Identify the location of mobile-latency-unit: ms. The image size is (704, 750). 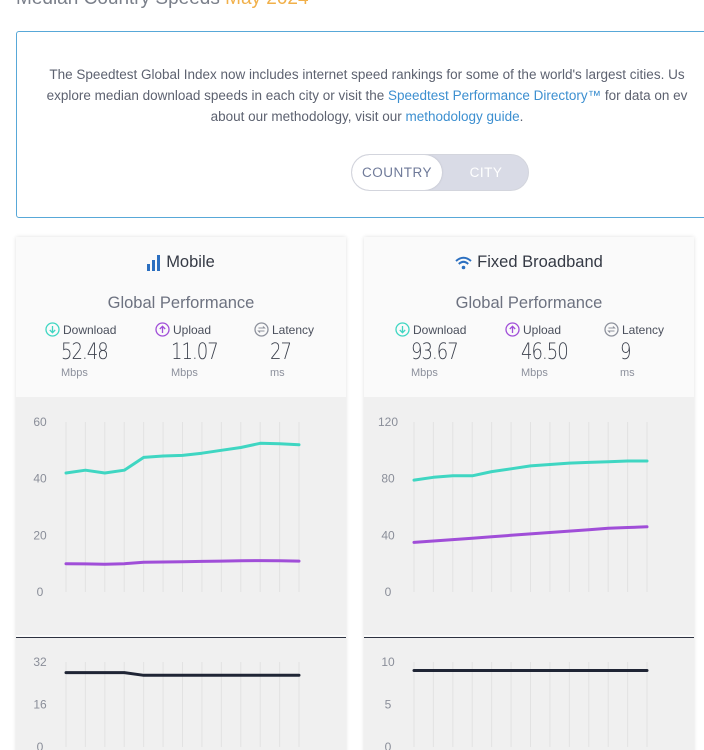
(277, 373).